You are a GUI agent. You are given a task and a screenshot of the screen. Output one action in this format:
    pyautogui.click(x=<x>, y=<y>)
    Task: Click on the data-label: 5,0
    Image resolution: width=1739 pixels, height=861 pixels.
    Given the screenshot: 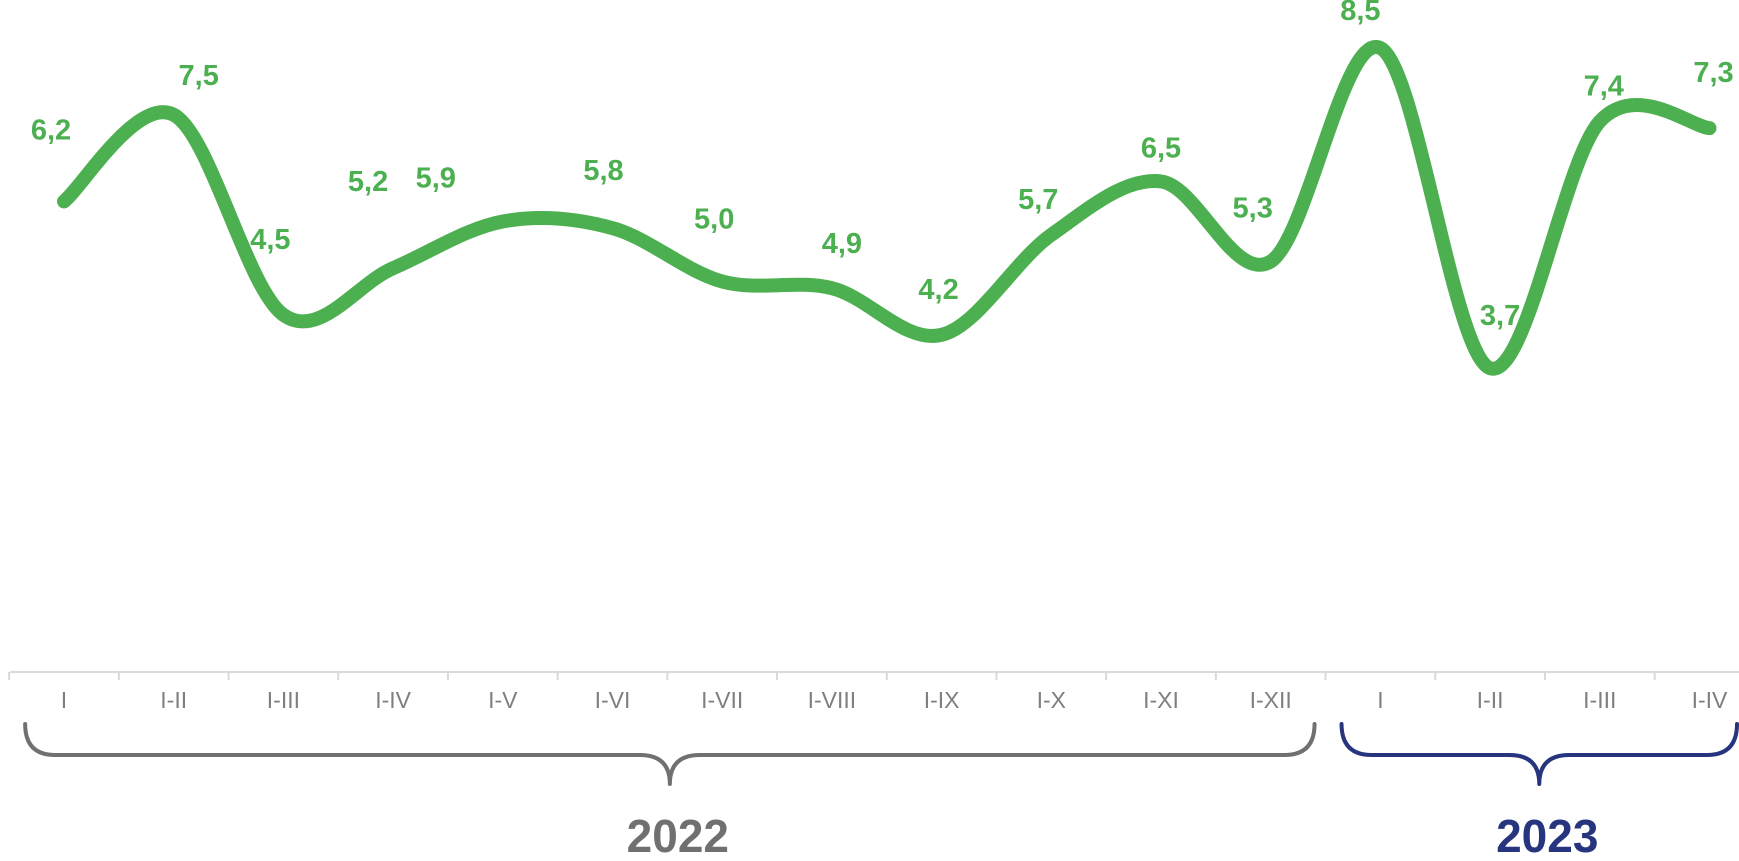 What is the action you would take?
    pyautogui.click(x=714, y=220)
    